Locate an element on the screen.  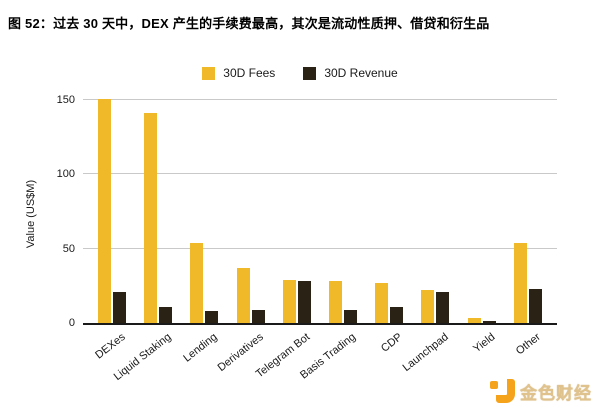
jinse-logo-icon is located at coordinates (502, 391).